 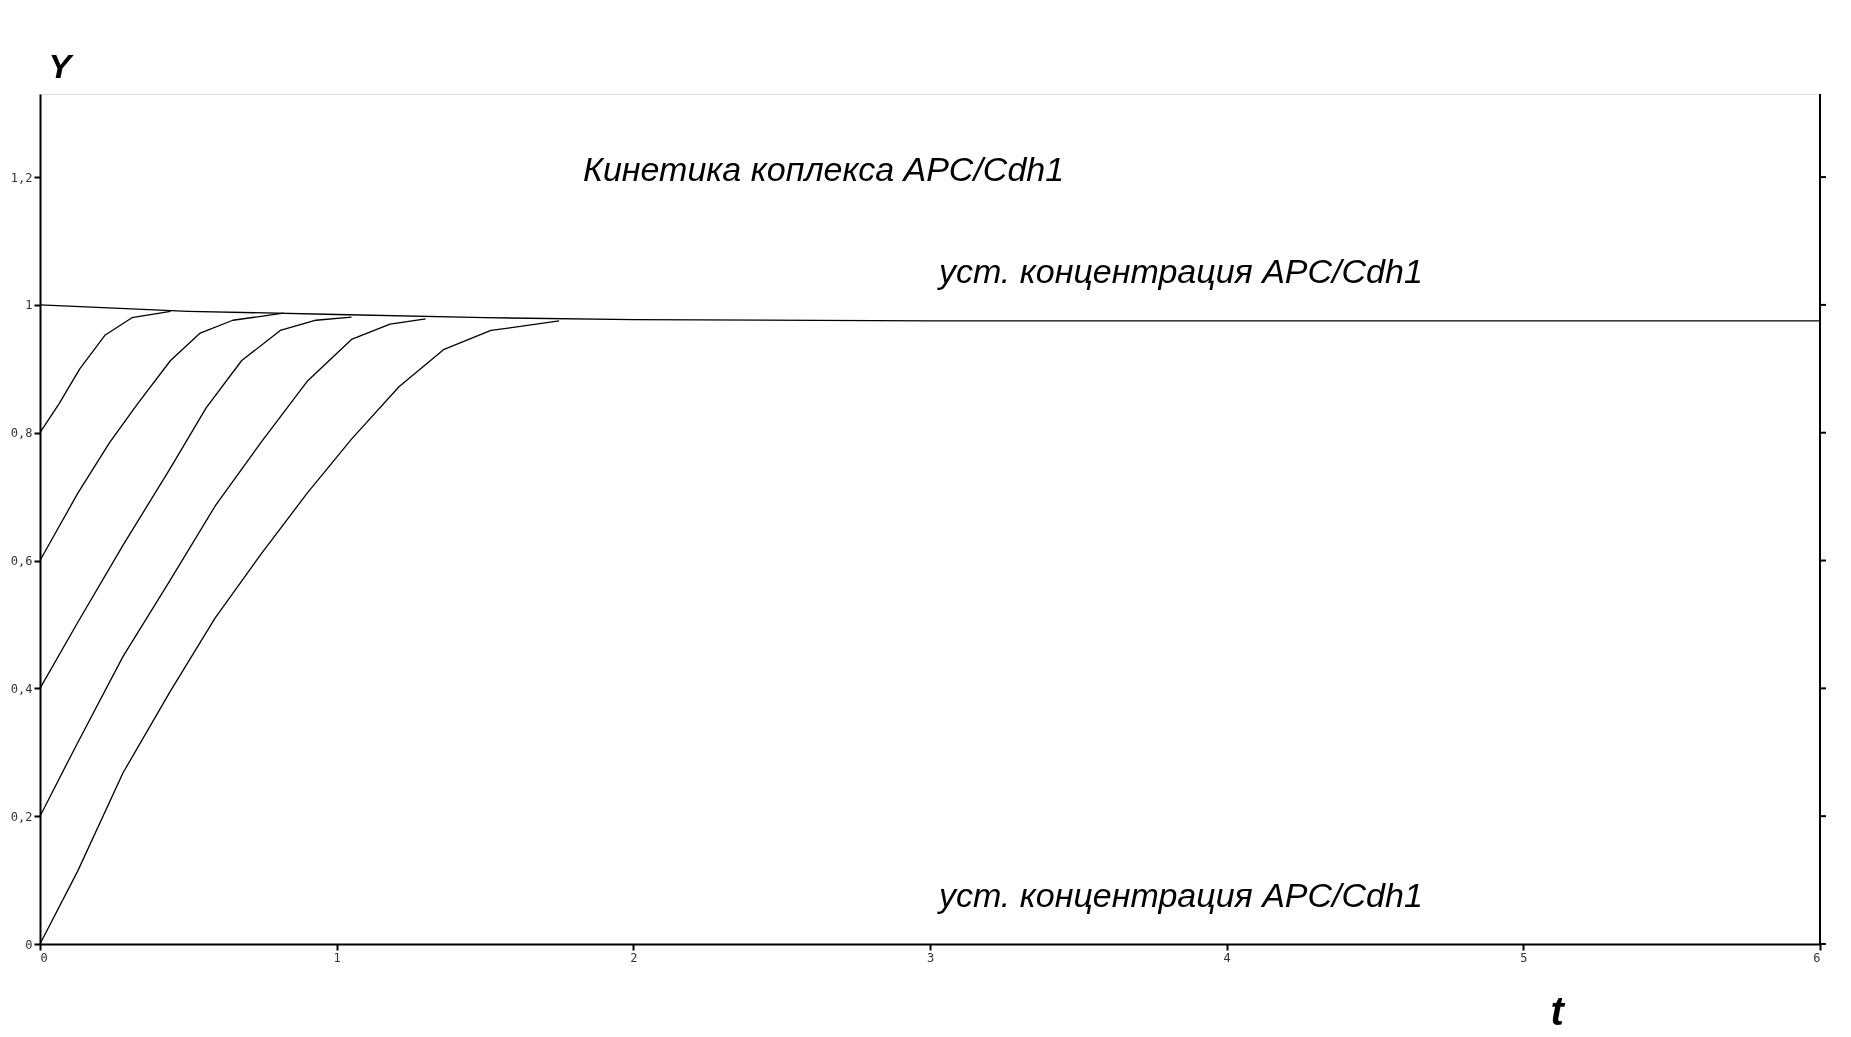 What do you see at coordinates (634, 957) in the screenshot?
I see `x-tick-label: 2` at bounding box center [634, 957].